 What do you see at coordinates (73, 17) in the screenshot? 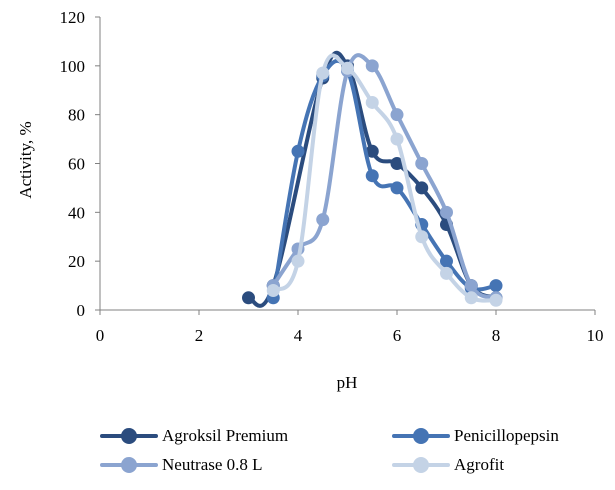
I see `y-tick-label: 120` at bounding box center [73, 17].